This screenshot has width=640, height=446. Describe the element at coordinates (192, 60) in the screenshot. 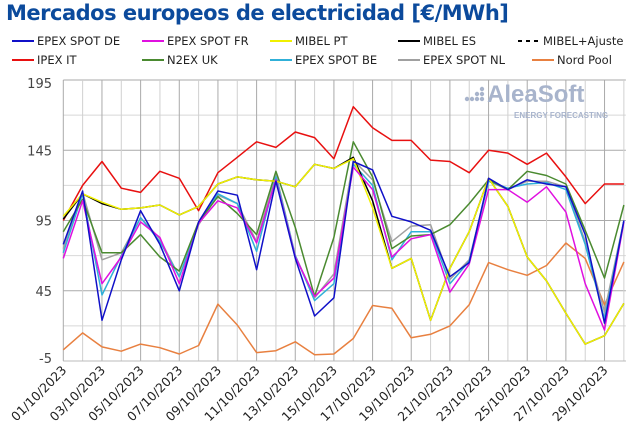

I see `legend-label: N2EX UK` at that location.